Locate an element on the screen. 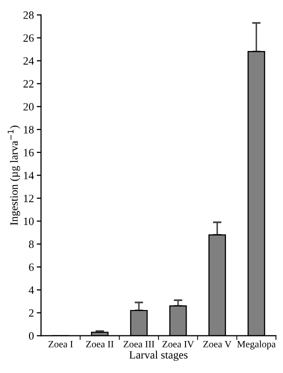  y-tick-label: 10 is located at coordinates (29, 222).